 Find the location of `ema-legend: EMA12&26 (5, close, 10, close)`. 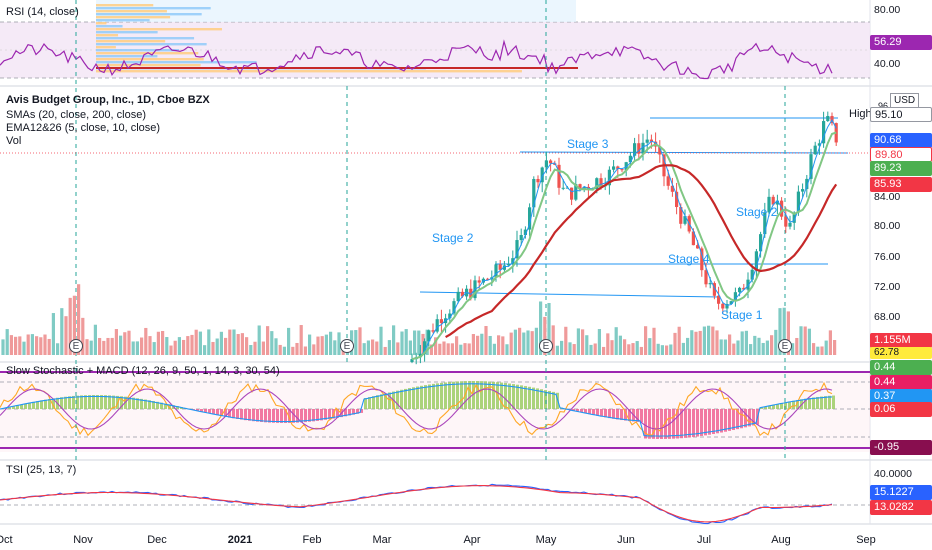

ema-legend: EMA12&26 (5, close, 10, close) is located at coordinates (83, 128).